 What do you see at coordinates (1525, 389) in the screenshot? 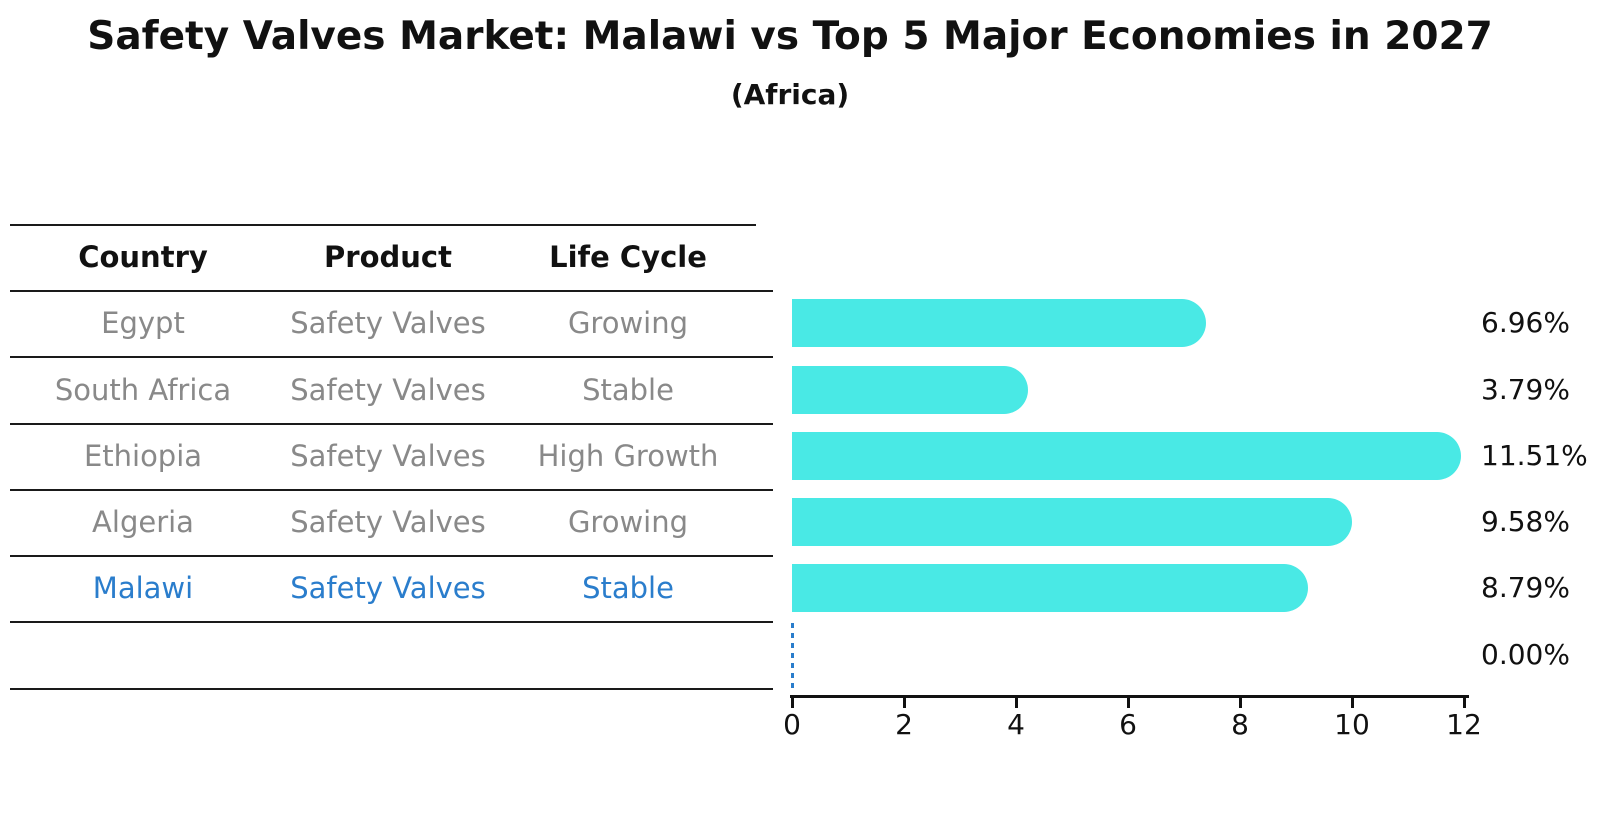
I see `value-label: 3.79%` at bounding box center [1525, 389].